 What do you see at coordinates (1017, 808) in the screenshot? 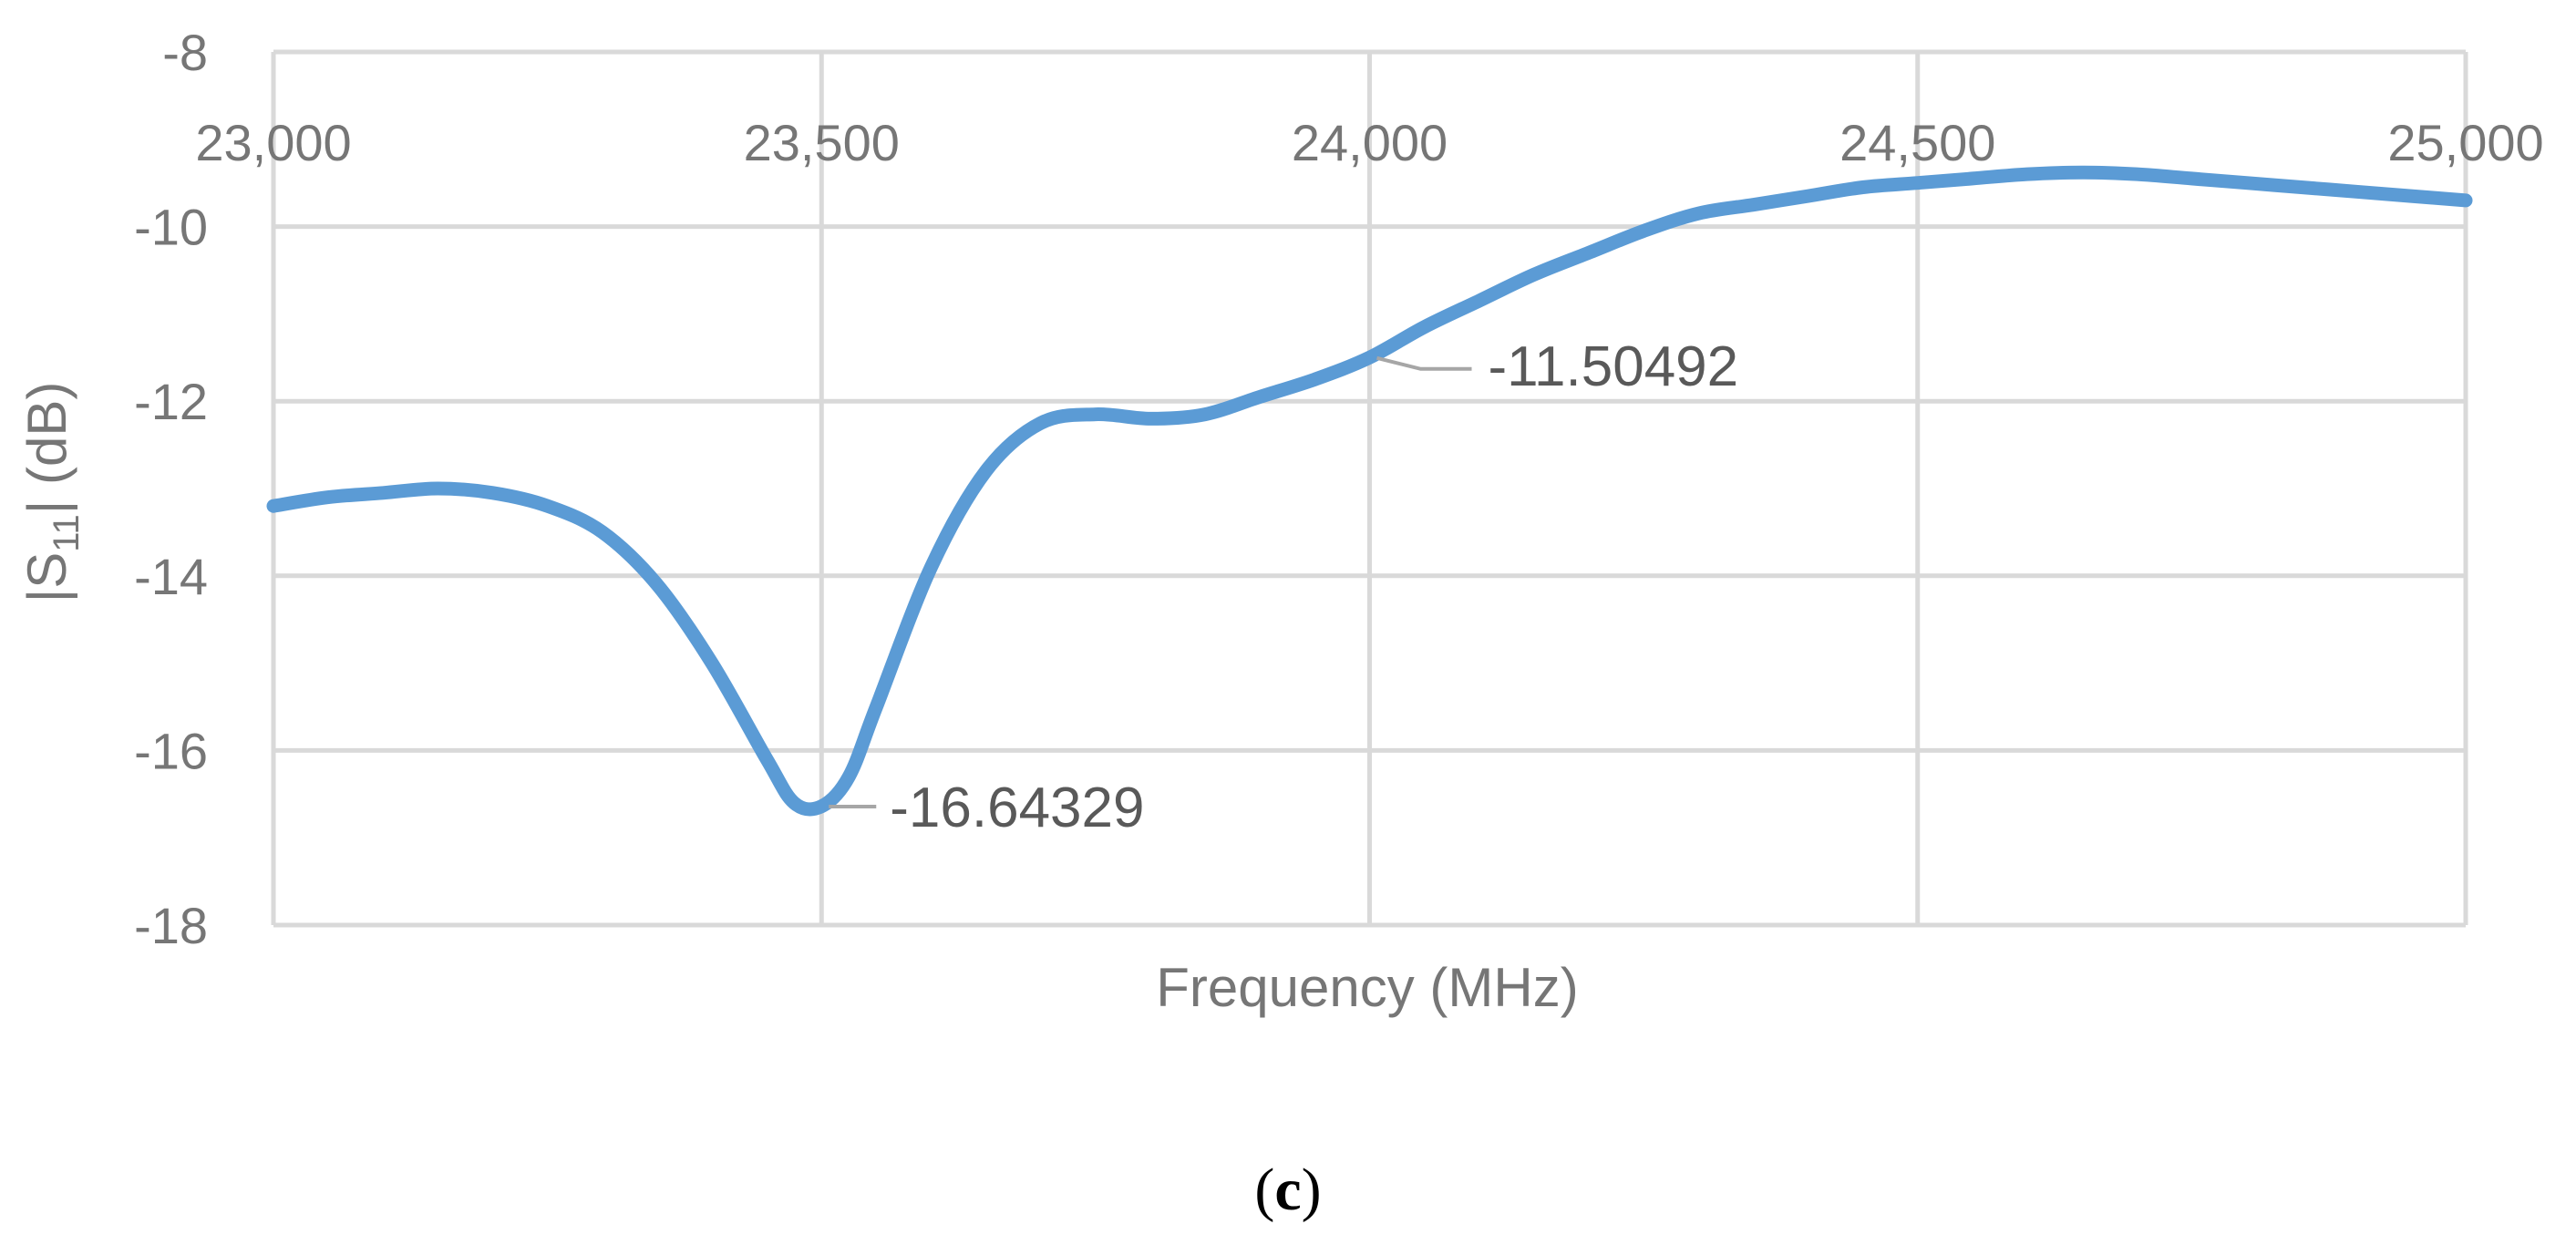
I see `data-label: -16.64329` at bounding box center [1017, 808].